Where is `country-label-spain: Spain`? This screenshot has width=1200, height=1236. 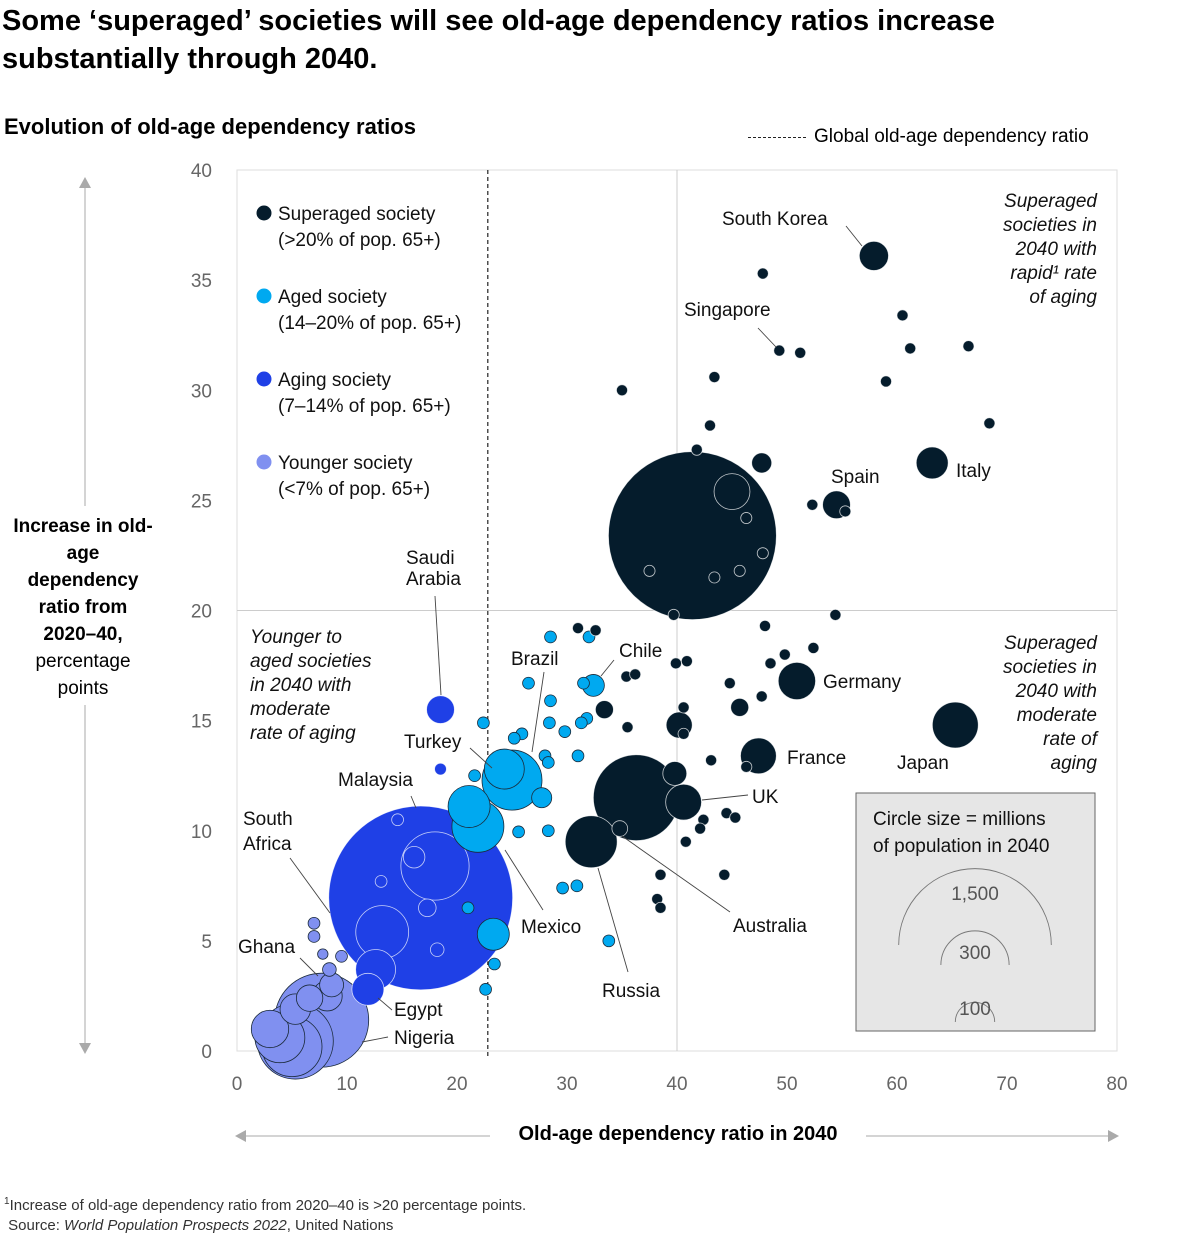 country-label-spain: Spain is located at coordinates (855, 477).